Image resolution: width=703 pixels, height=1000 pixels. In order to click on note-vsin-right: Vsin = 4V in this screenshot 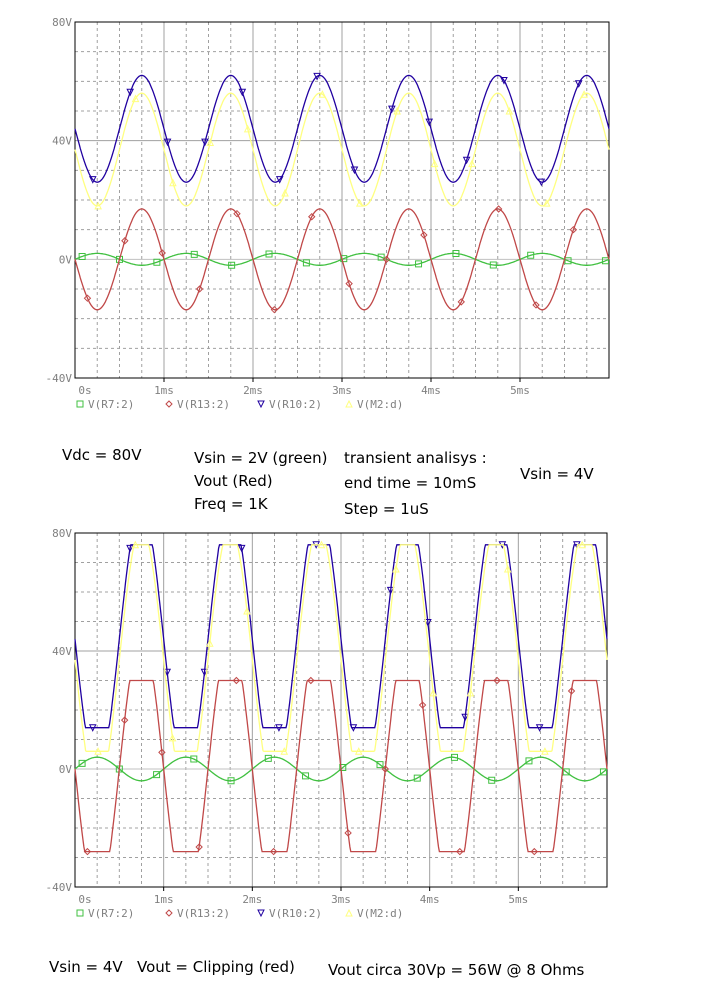, I will do `click(557, 474)`.